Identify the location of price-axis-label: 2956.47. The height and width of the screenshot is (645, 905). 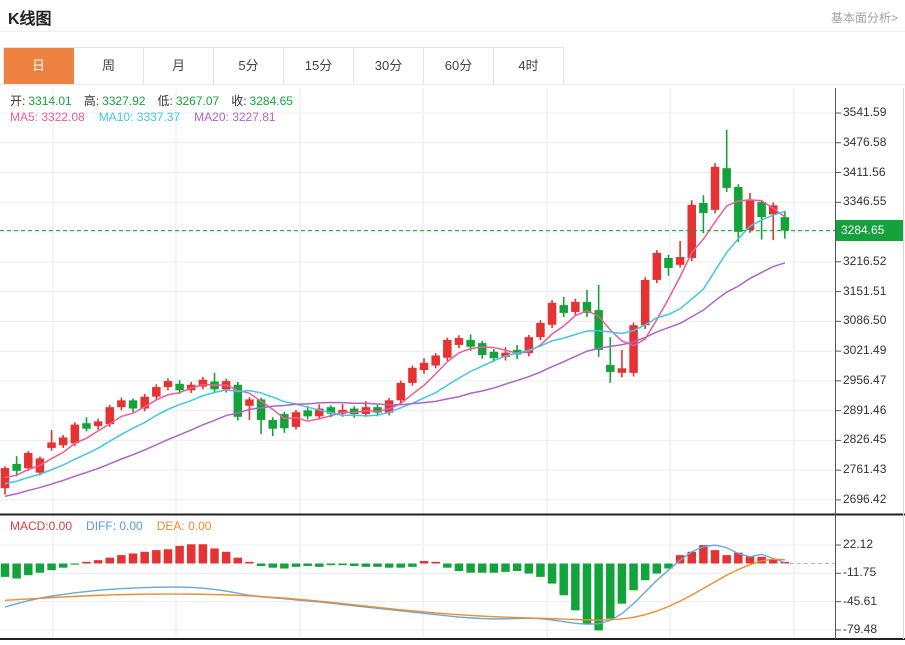
(865, 379).